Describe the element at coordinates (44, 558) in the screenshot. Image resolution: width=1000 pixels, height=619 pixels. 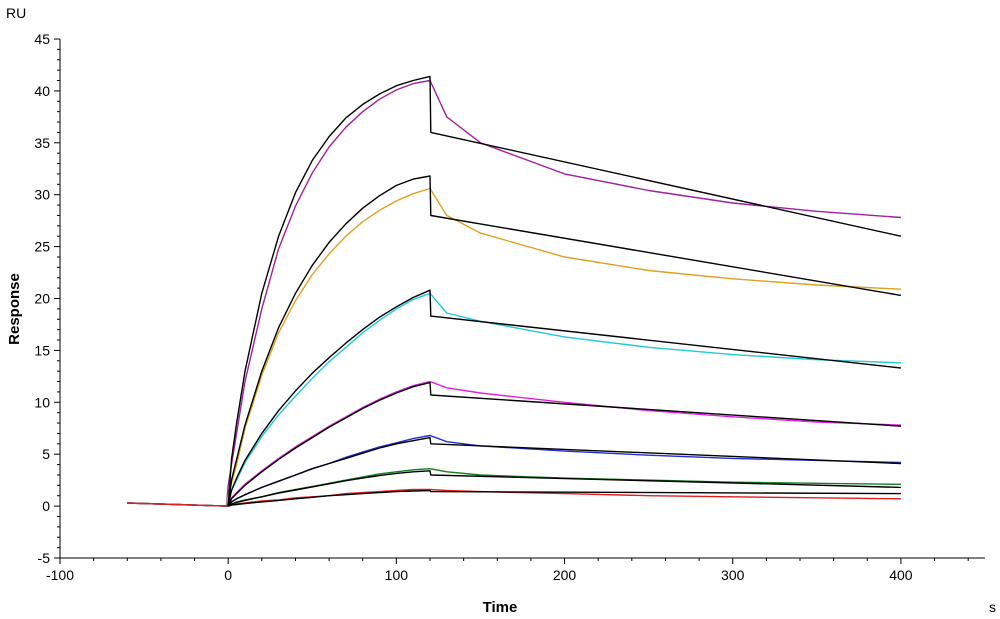
I see `y-tick-label: -5` at that location.